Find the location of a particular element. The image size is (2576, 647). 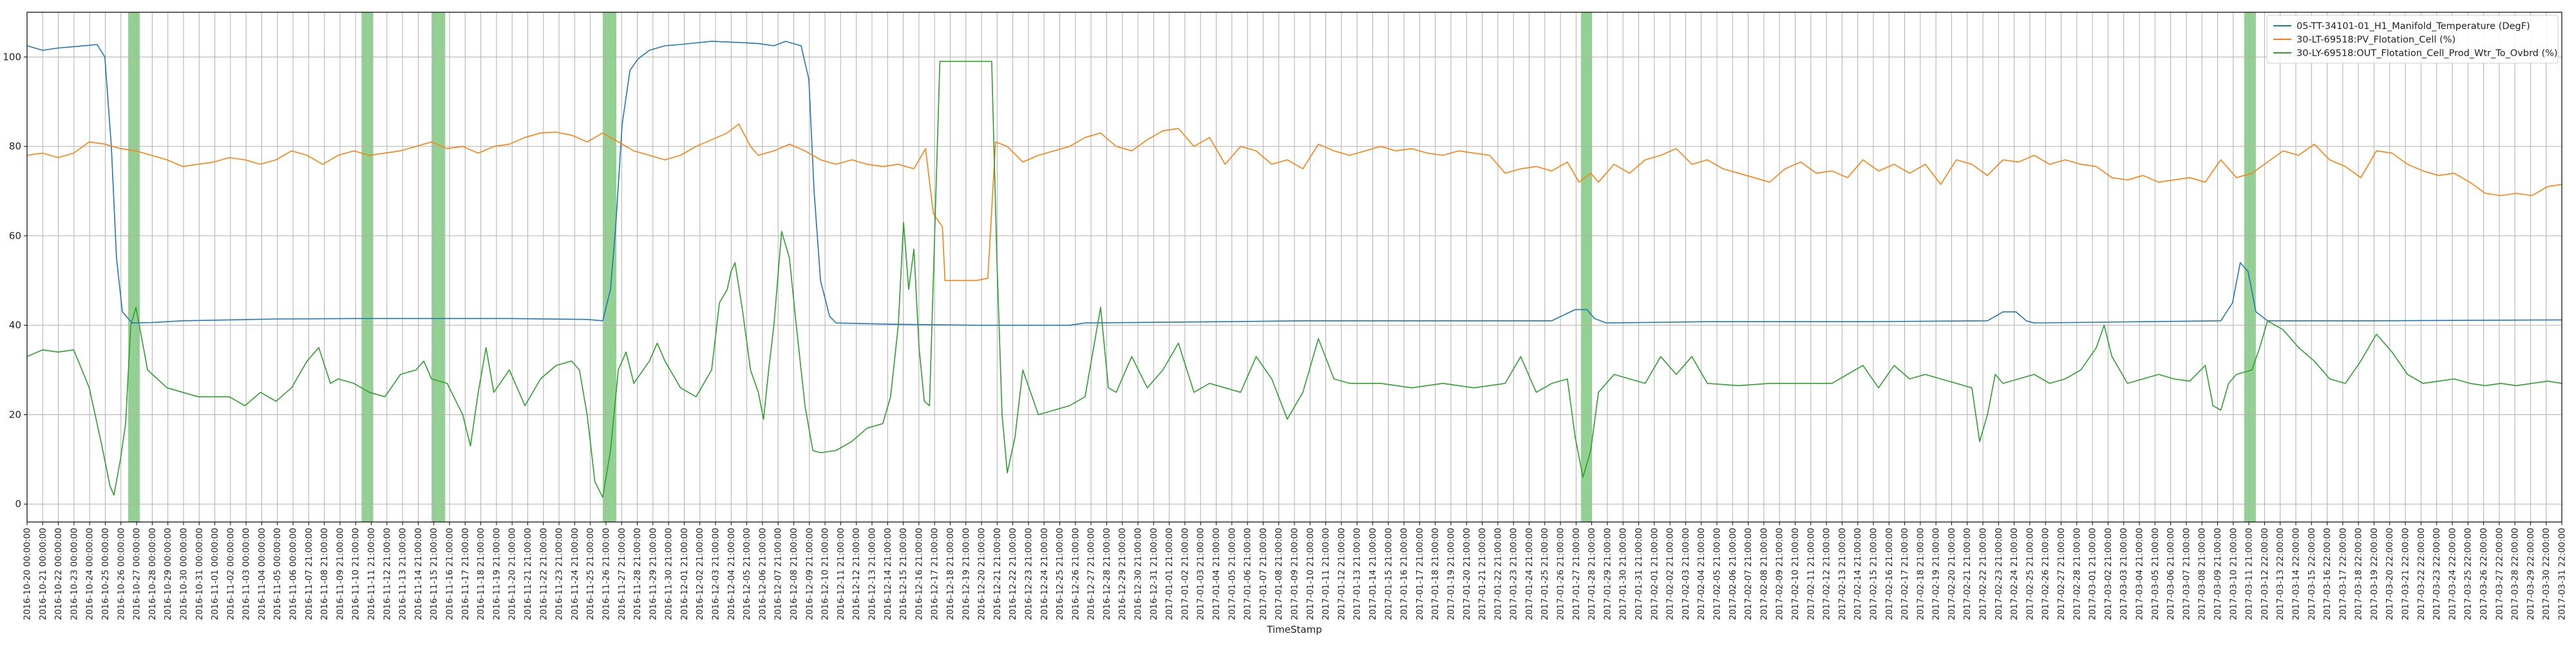

x-tick-label: 2017-02-28 21:00:00 is located at coordinates (2077, 574).